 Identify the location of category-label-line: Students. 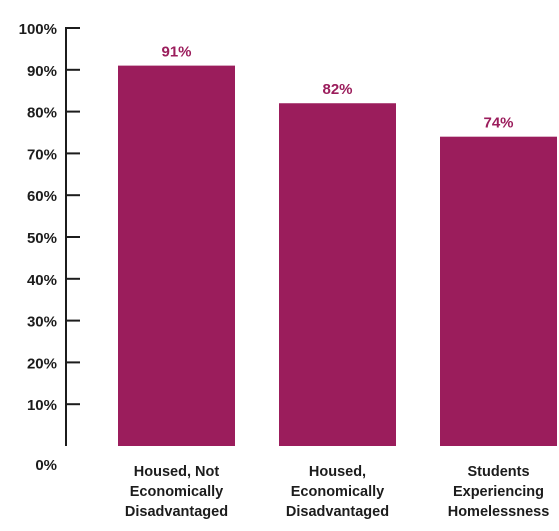
(498, 472).